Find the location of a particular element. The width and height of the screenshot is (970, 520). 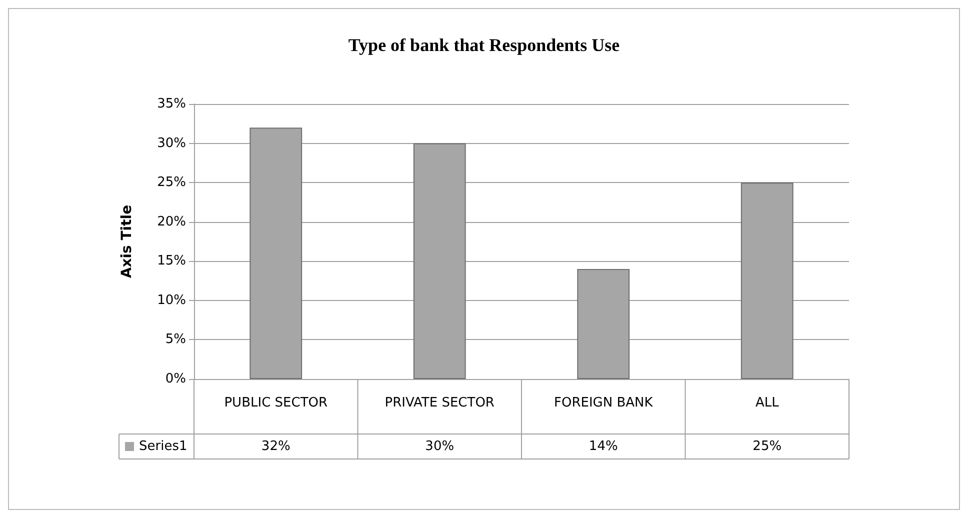

y-tick-label: 0% is located at coordinates (175, 379).